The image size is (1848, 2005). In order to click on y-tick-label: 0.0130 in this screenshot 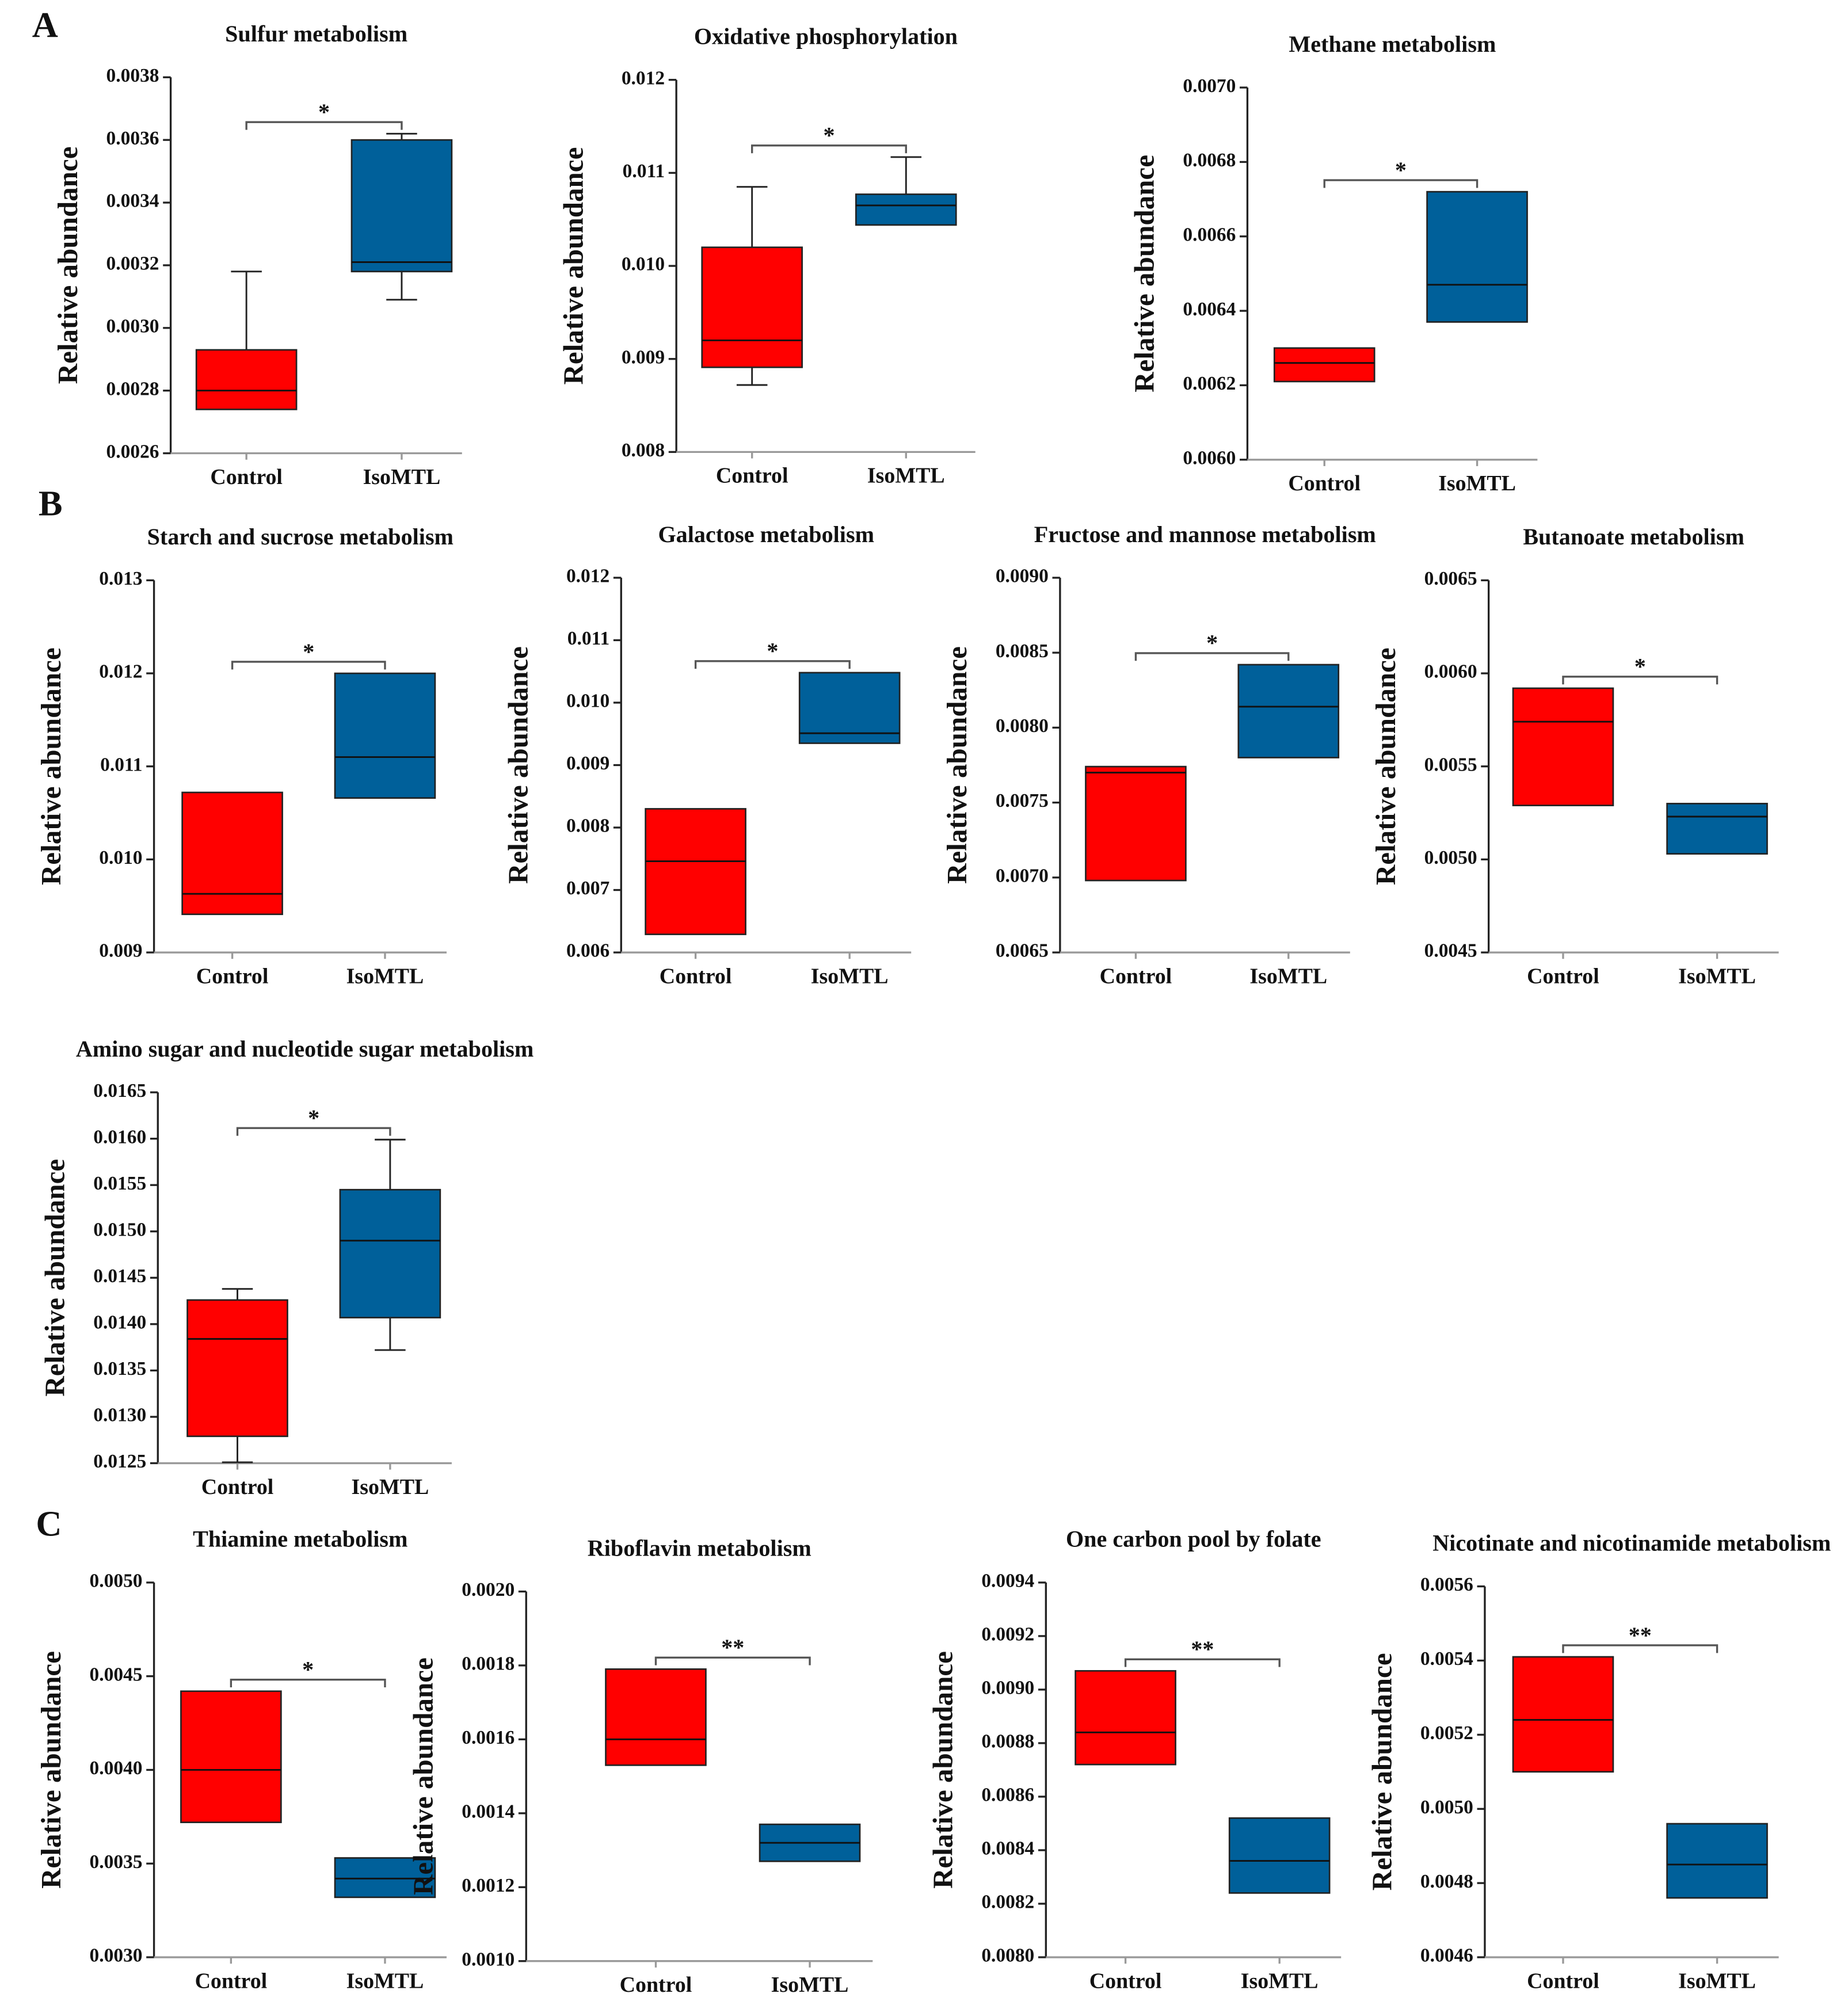, I will do `click(119, 1415)`.